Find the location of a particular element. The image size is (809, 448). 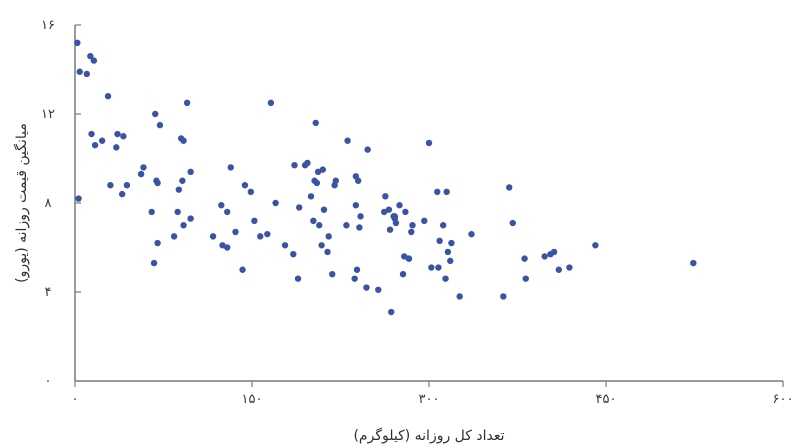

x-axis-ticks: ۰ ۱۵۰ ۳۰۰ ۴۵۰ ۶۰۰ is located at coordinates (433, 394).